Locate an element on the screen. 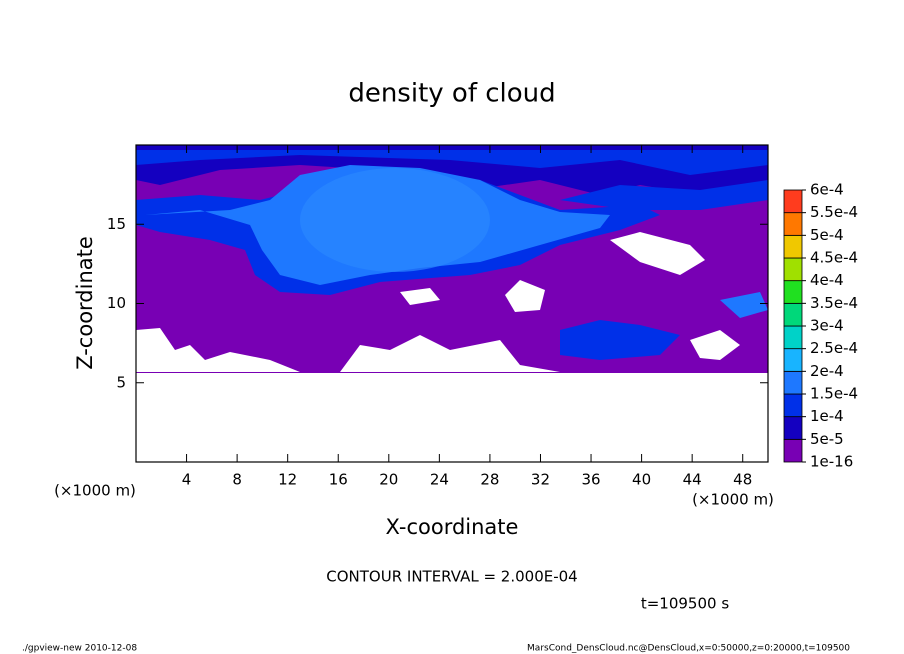  contour-interval: CONTOUR INTERVAL = 2.000E-04 is located at coordinates (451, 577).